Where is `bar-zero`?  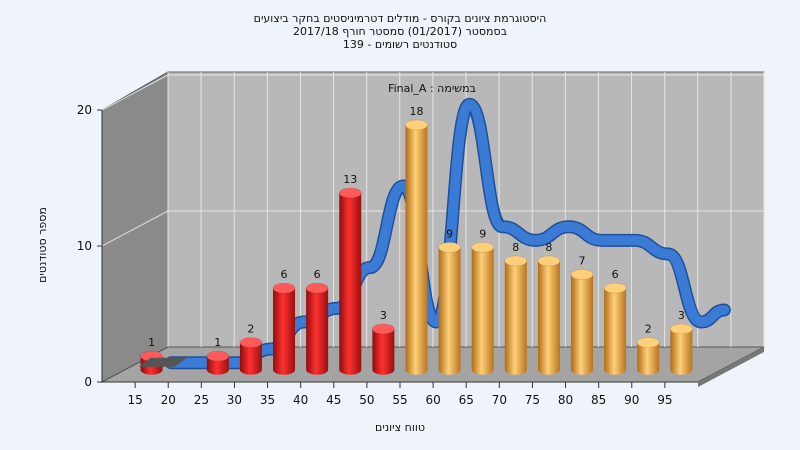
bar-zero is located at coordinates (162, 362).